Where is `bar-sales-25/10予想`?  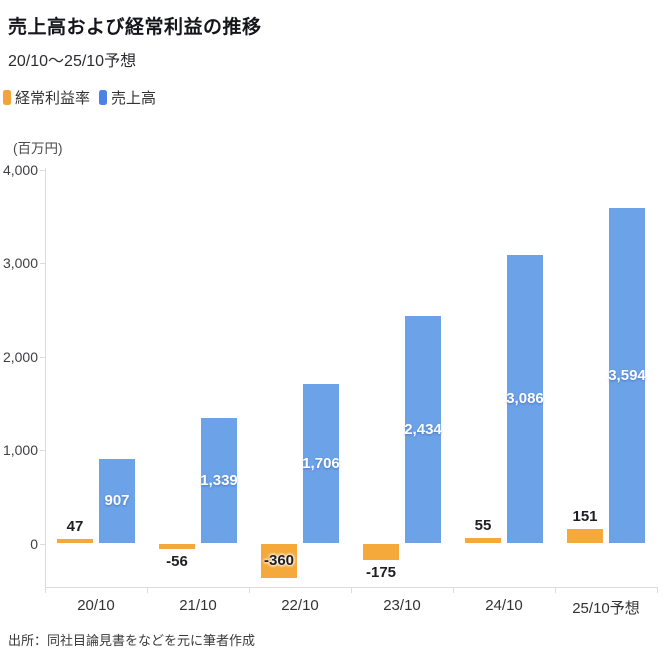
bar-sales-25/10予想 is located at coordinates (627, 375).